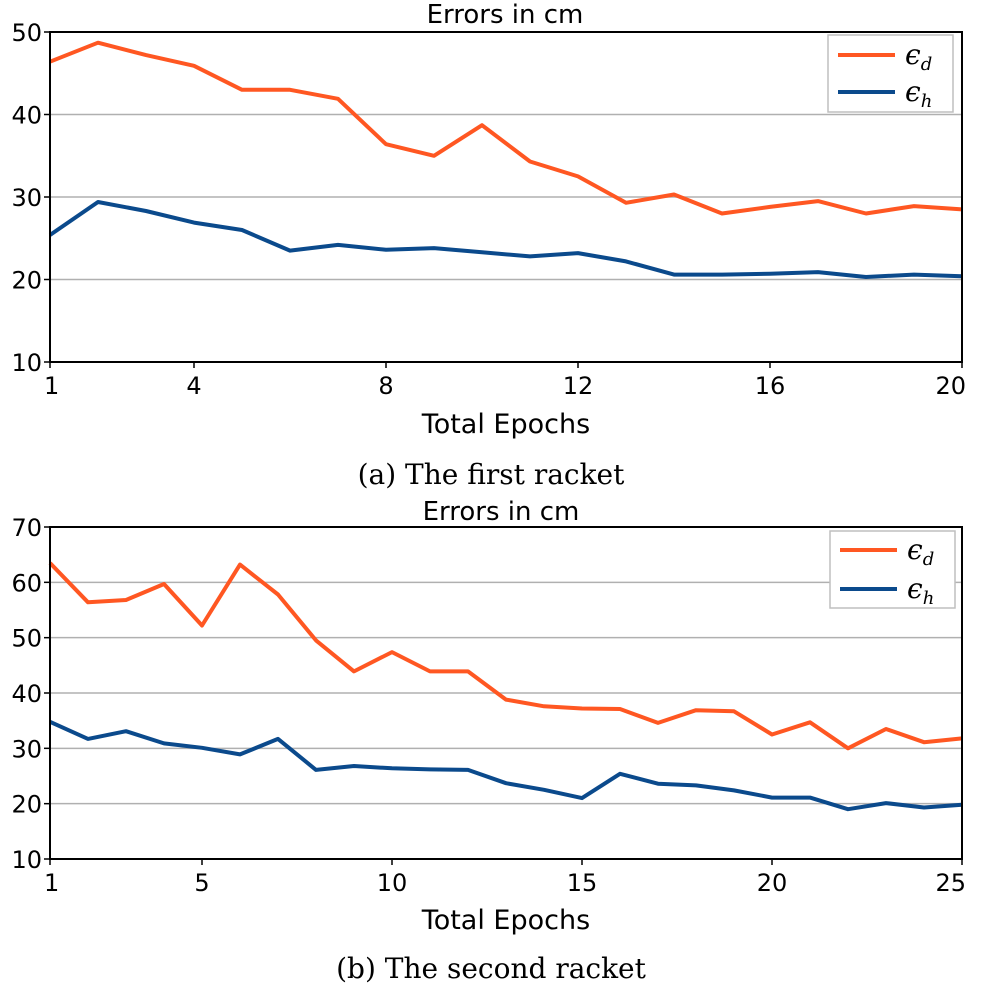 The image size is (982, 989). I want to click on chart-b-legend: ϵd ϵh, so click(892, 569).